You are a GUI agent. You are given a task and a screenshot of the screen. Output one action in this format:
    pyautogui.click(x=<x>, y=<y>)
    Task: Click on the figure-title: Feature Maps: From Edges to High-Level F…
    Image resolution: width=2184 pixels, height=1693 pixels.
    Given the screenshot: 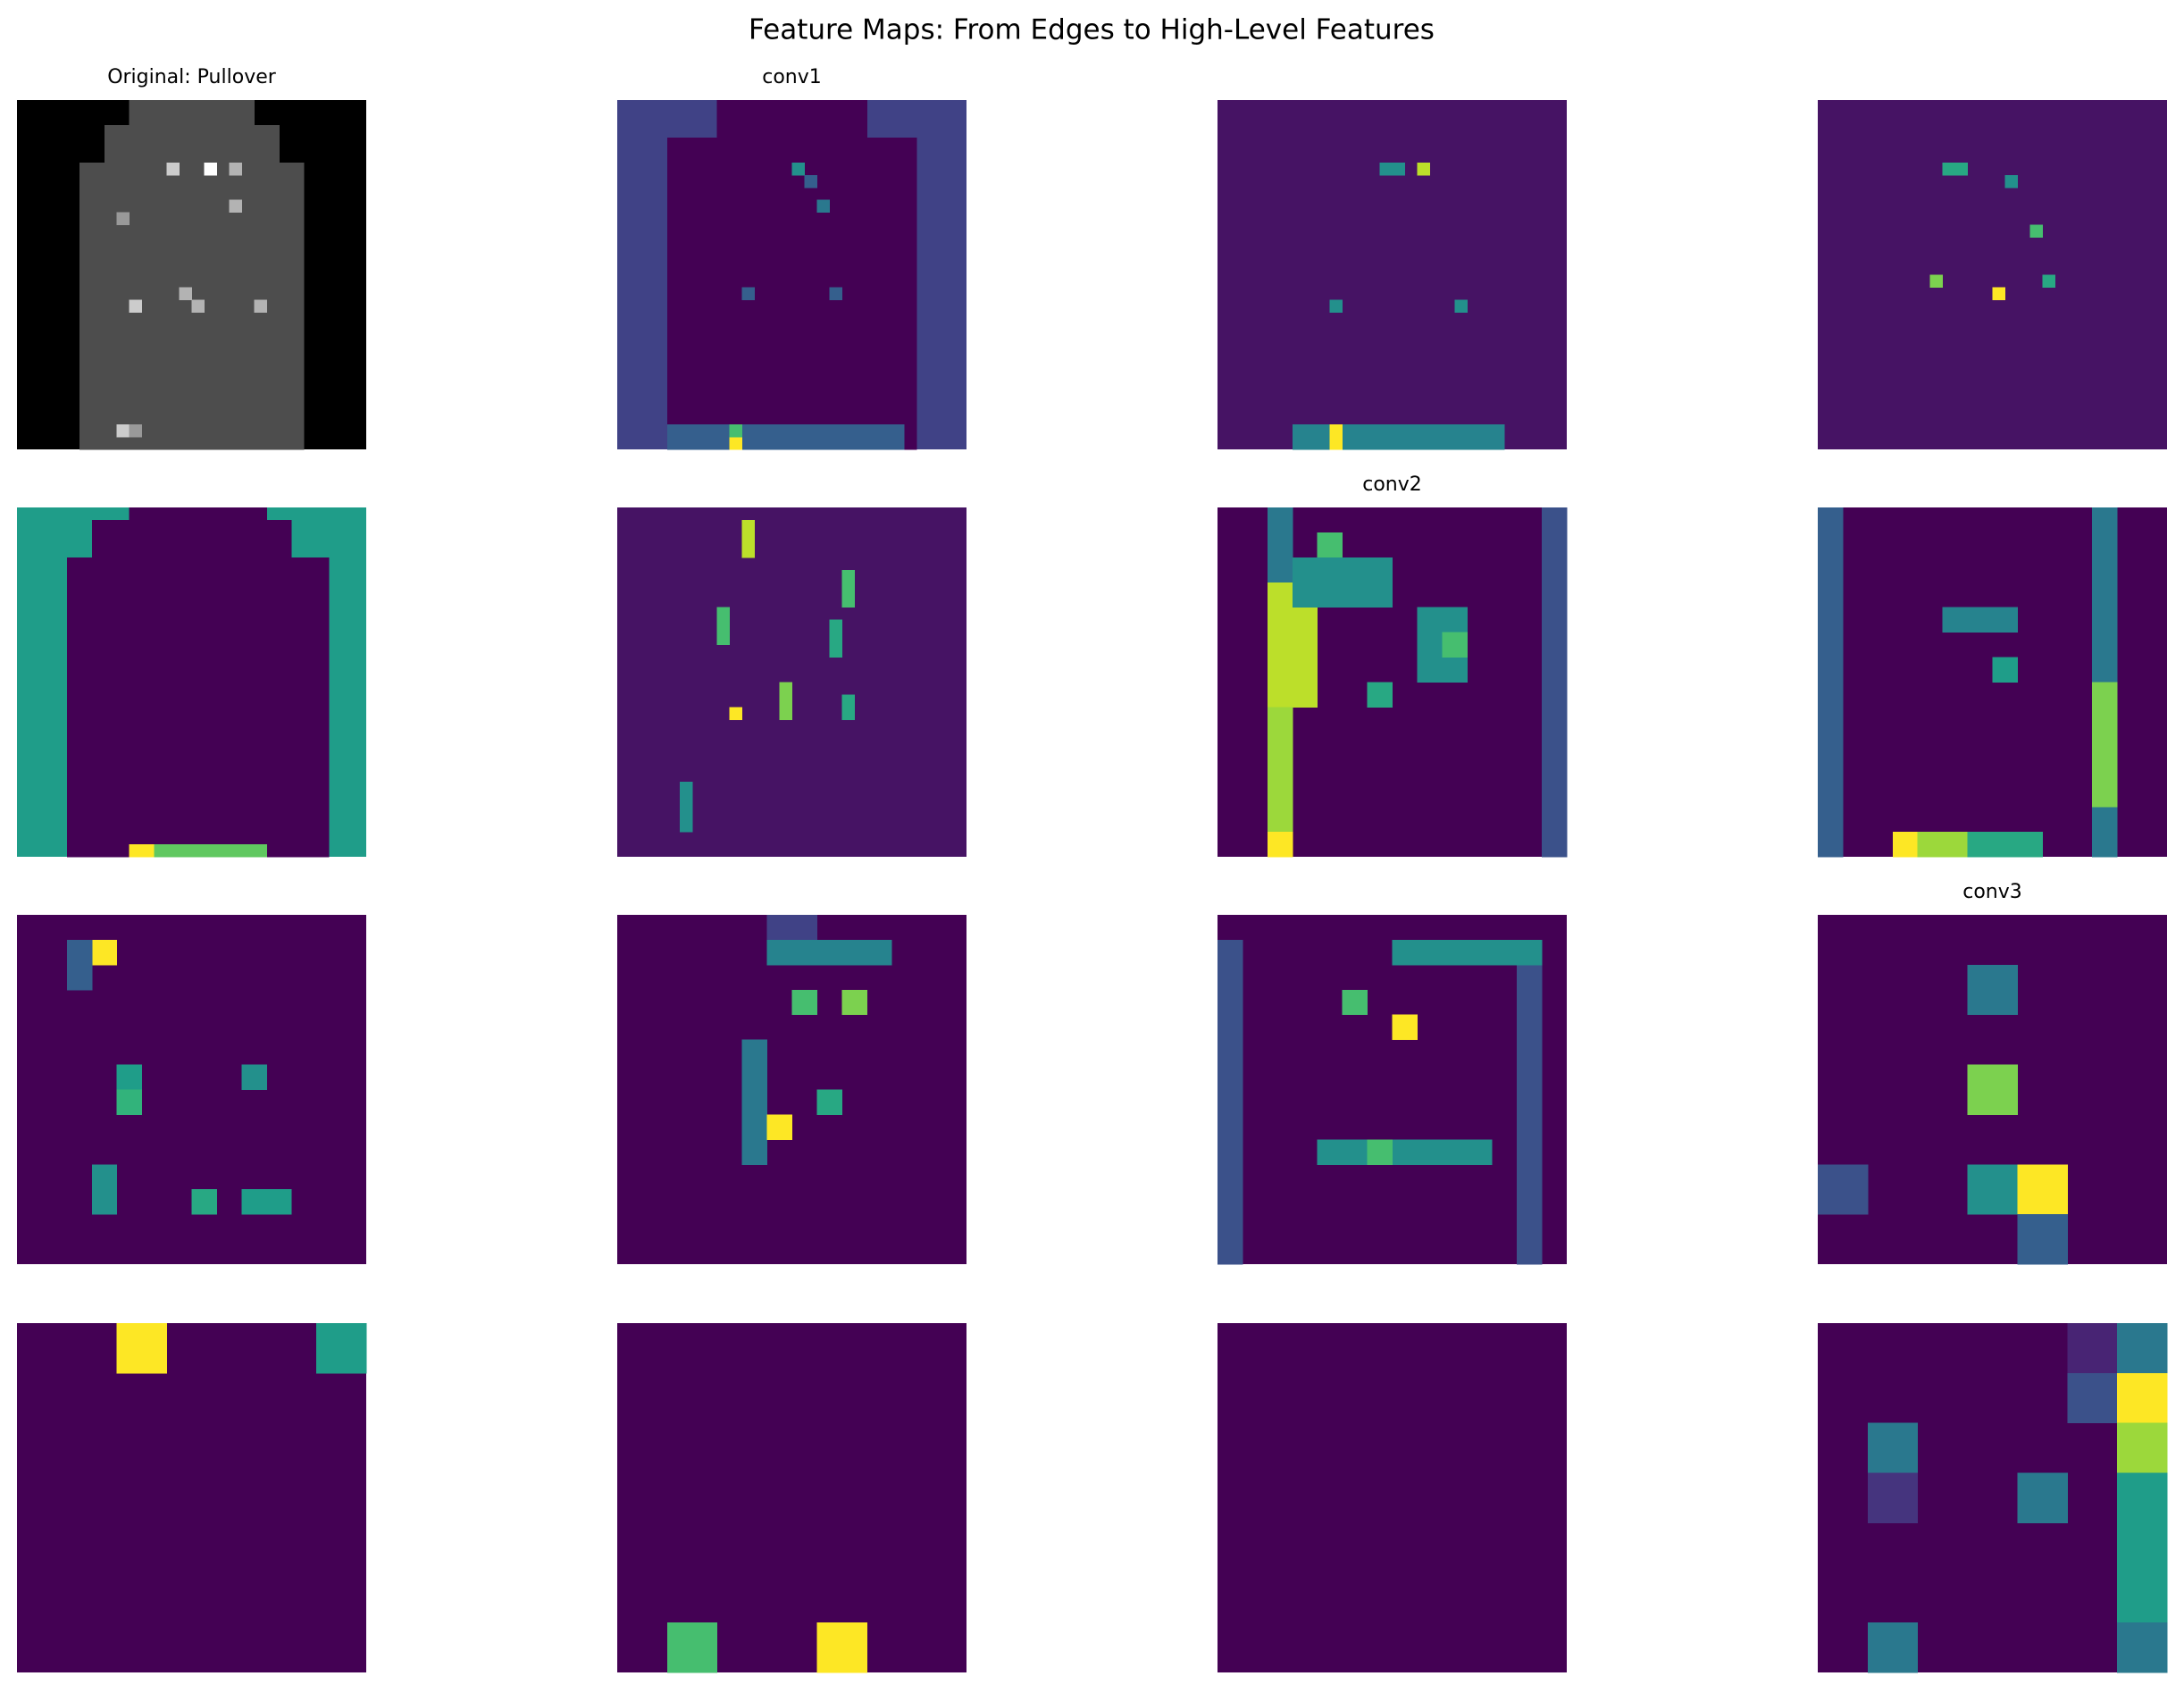 What is the action you would take?
    pyautogui.click(x=1092, y=30)
    